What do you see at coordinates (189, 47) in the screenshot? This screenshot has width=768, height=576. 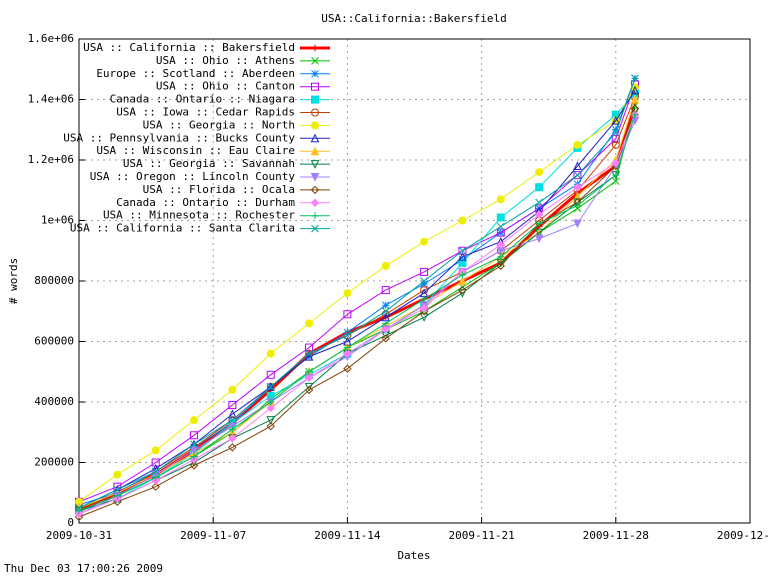 I see `legend-label: USA :: California :: Bakersfield` at bounding box center [189, 47].